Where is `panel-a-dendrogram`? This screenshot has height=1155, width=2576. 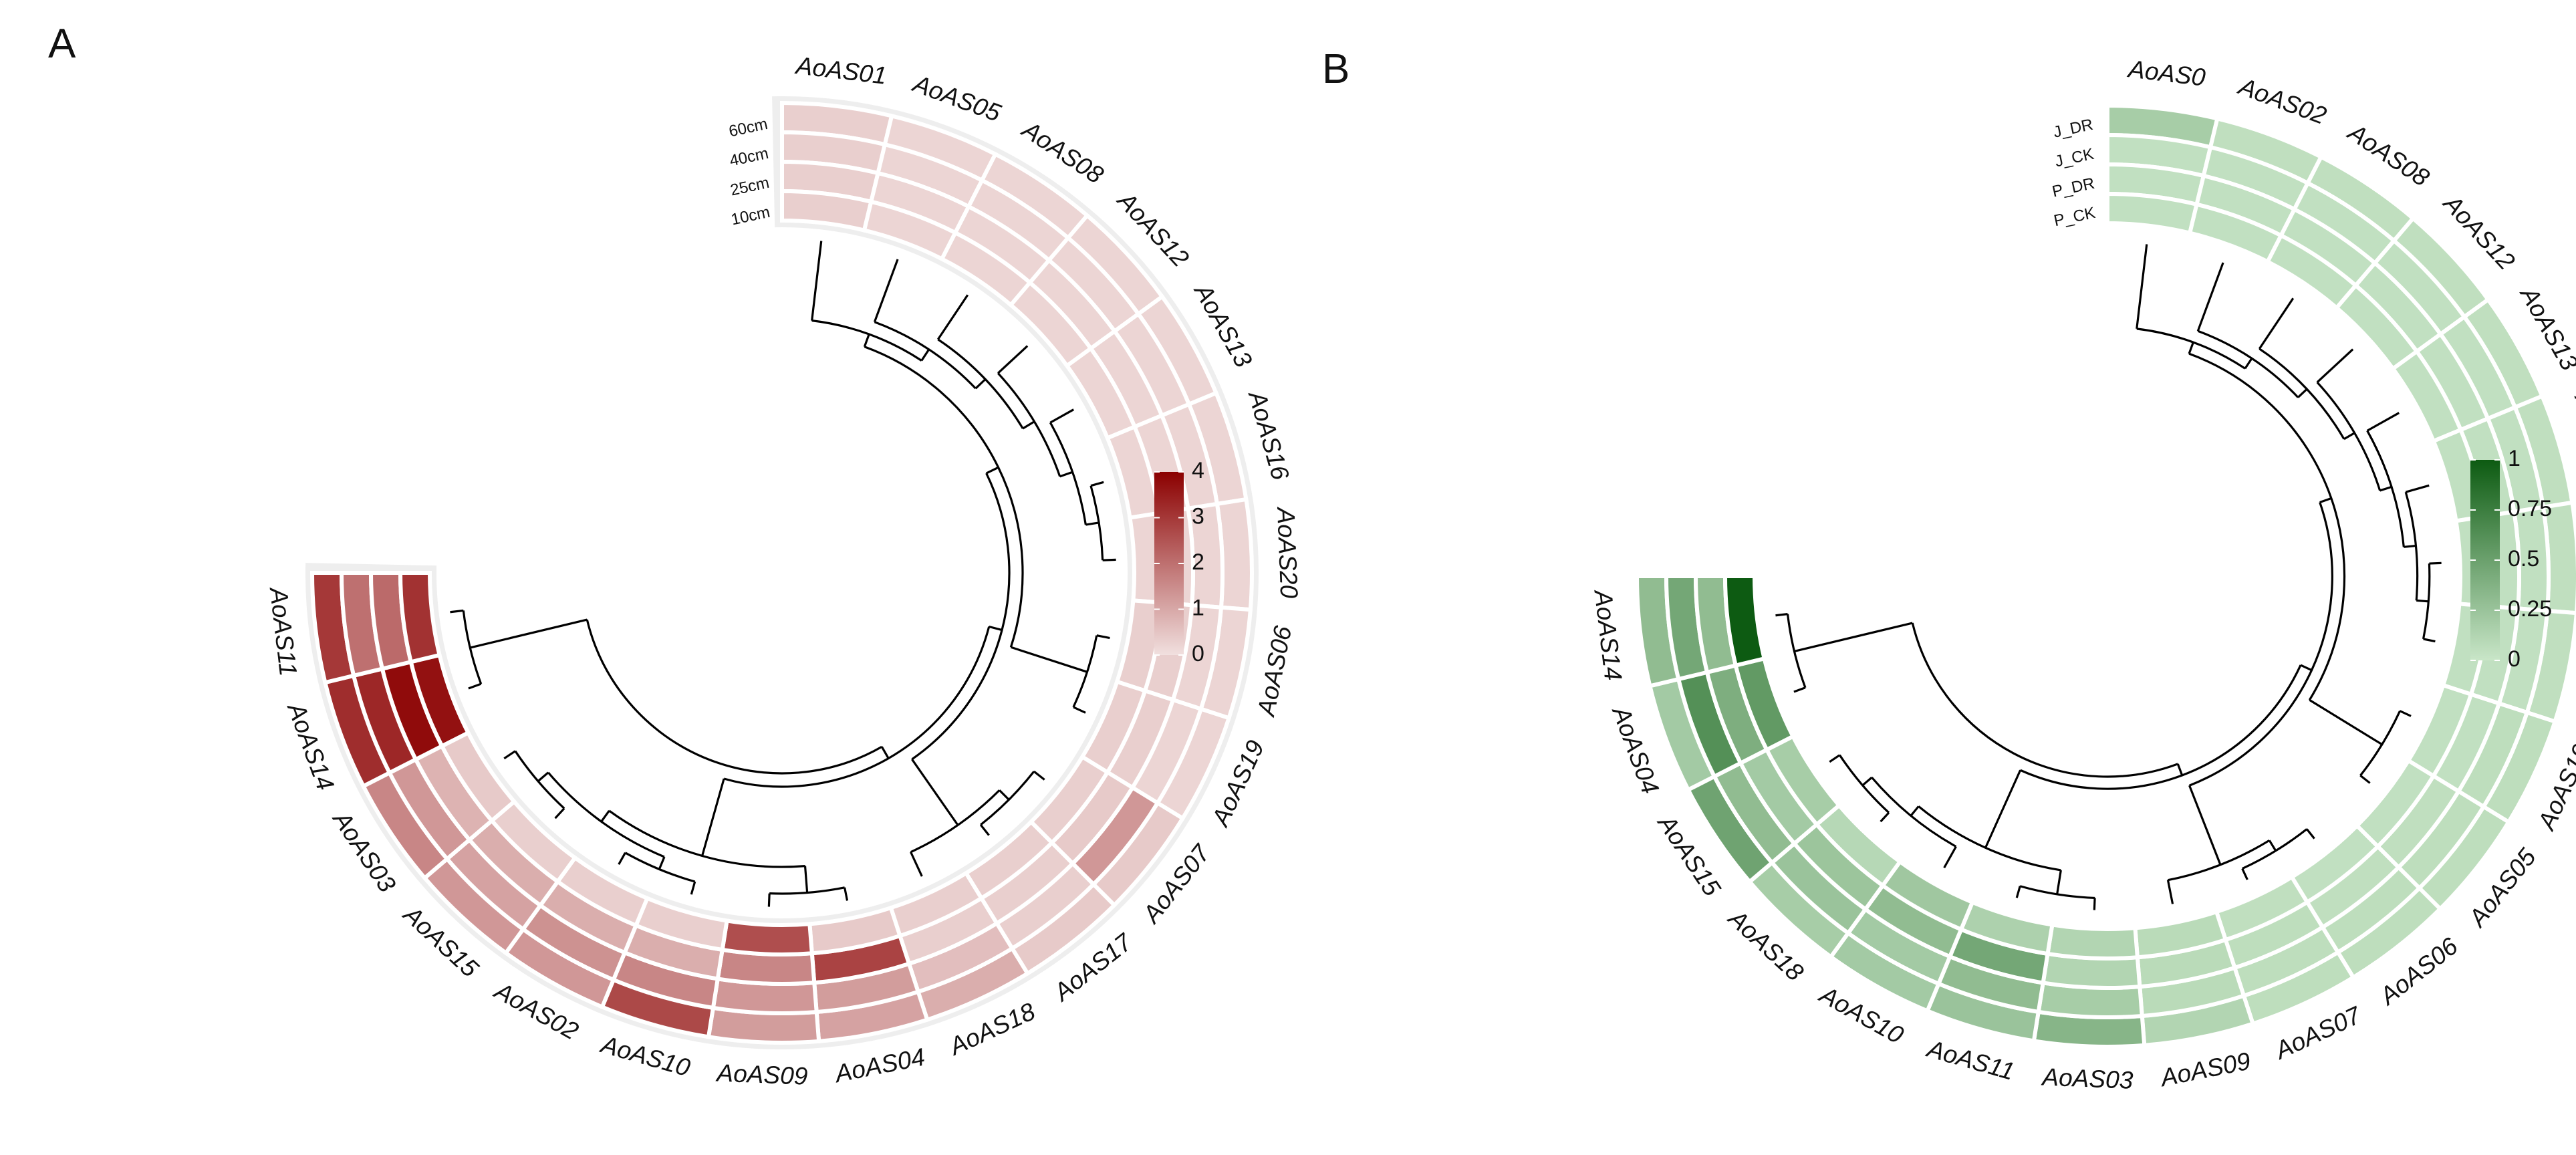
panel-a-dendrogram is located at coordinates (783, 574).